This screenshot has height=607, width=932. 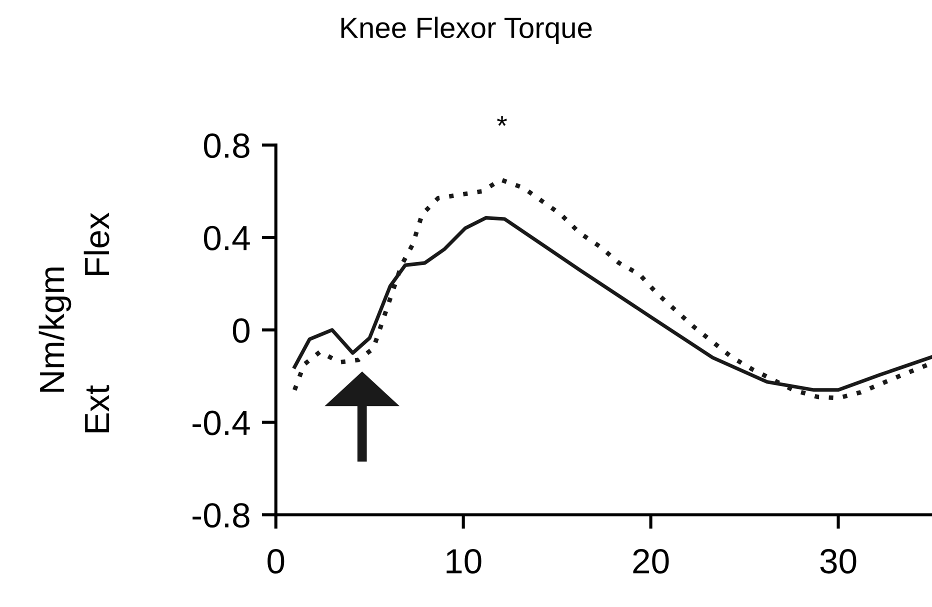 I want to click on y-axis-title: Nm/kgm, so click(x=55, y=330).